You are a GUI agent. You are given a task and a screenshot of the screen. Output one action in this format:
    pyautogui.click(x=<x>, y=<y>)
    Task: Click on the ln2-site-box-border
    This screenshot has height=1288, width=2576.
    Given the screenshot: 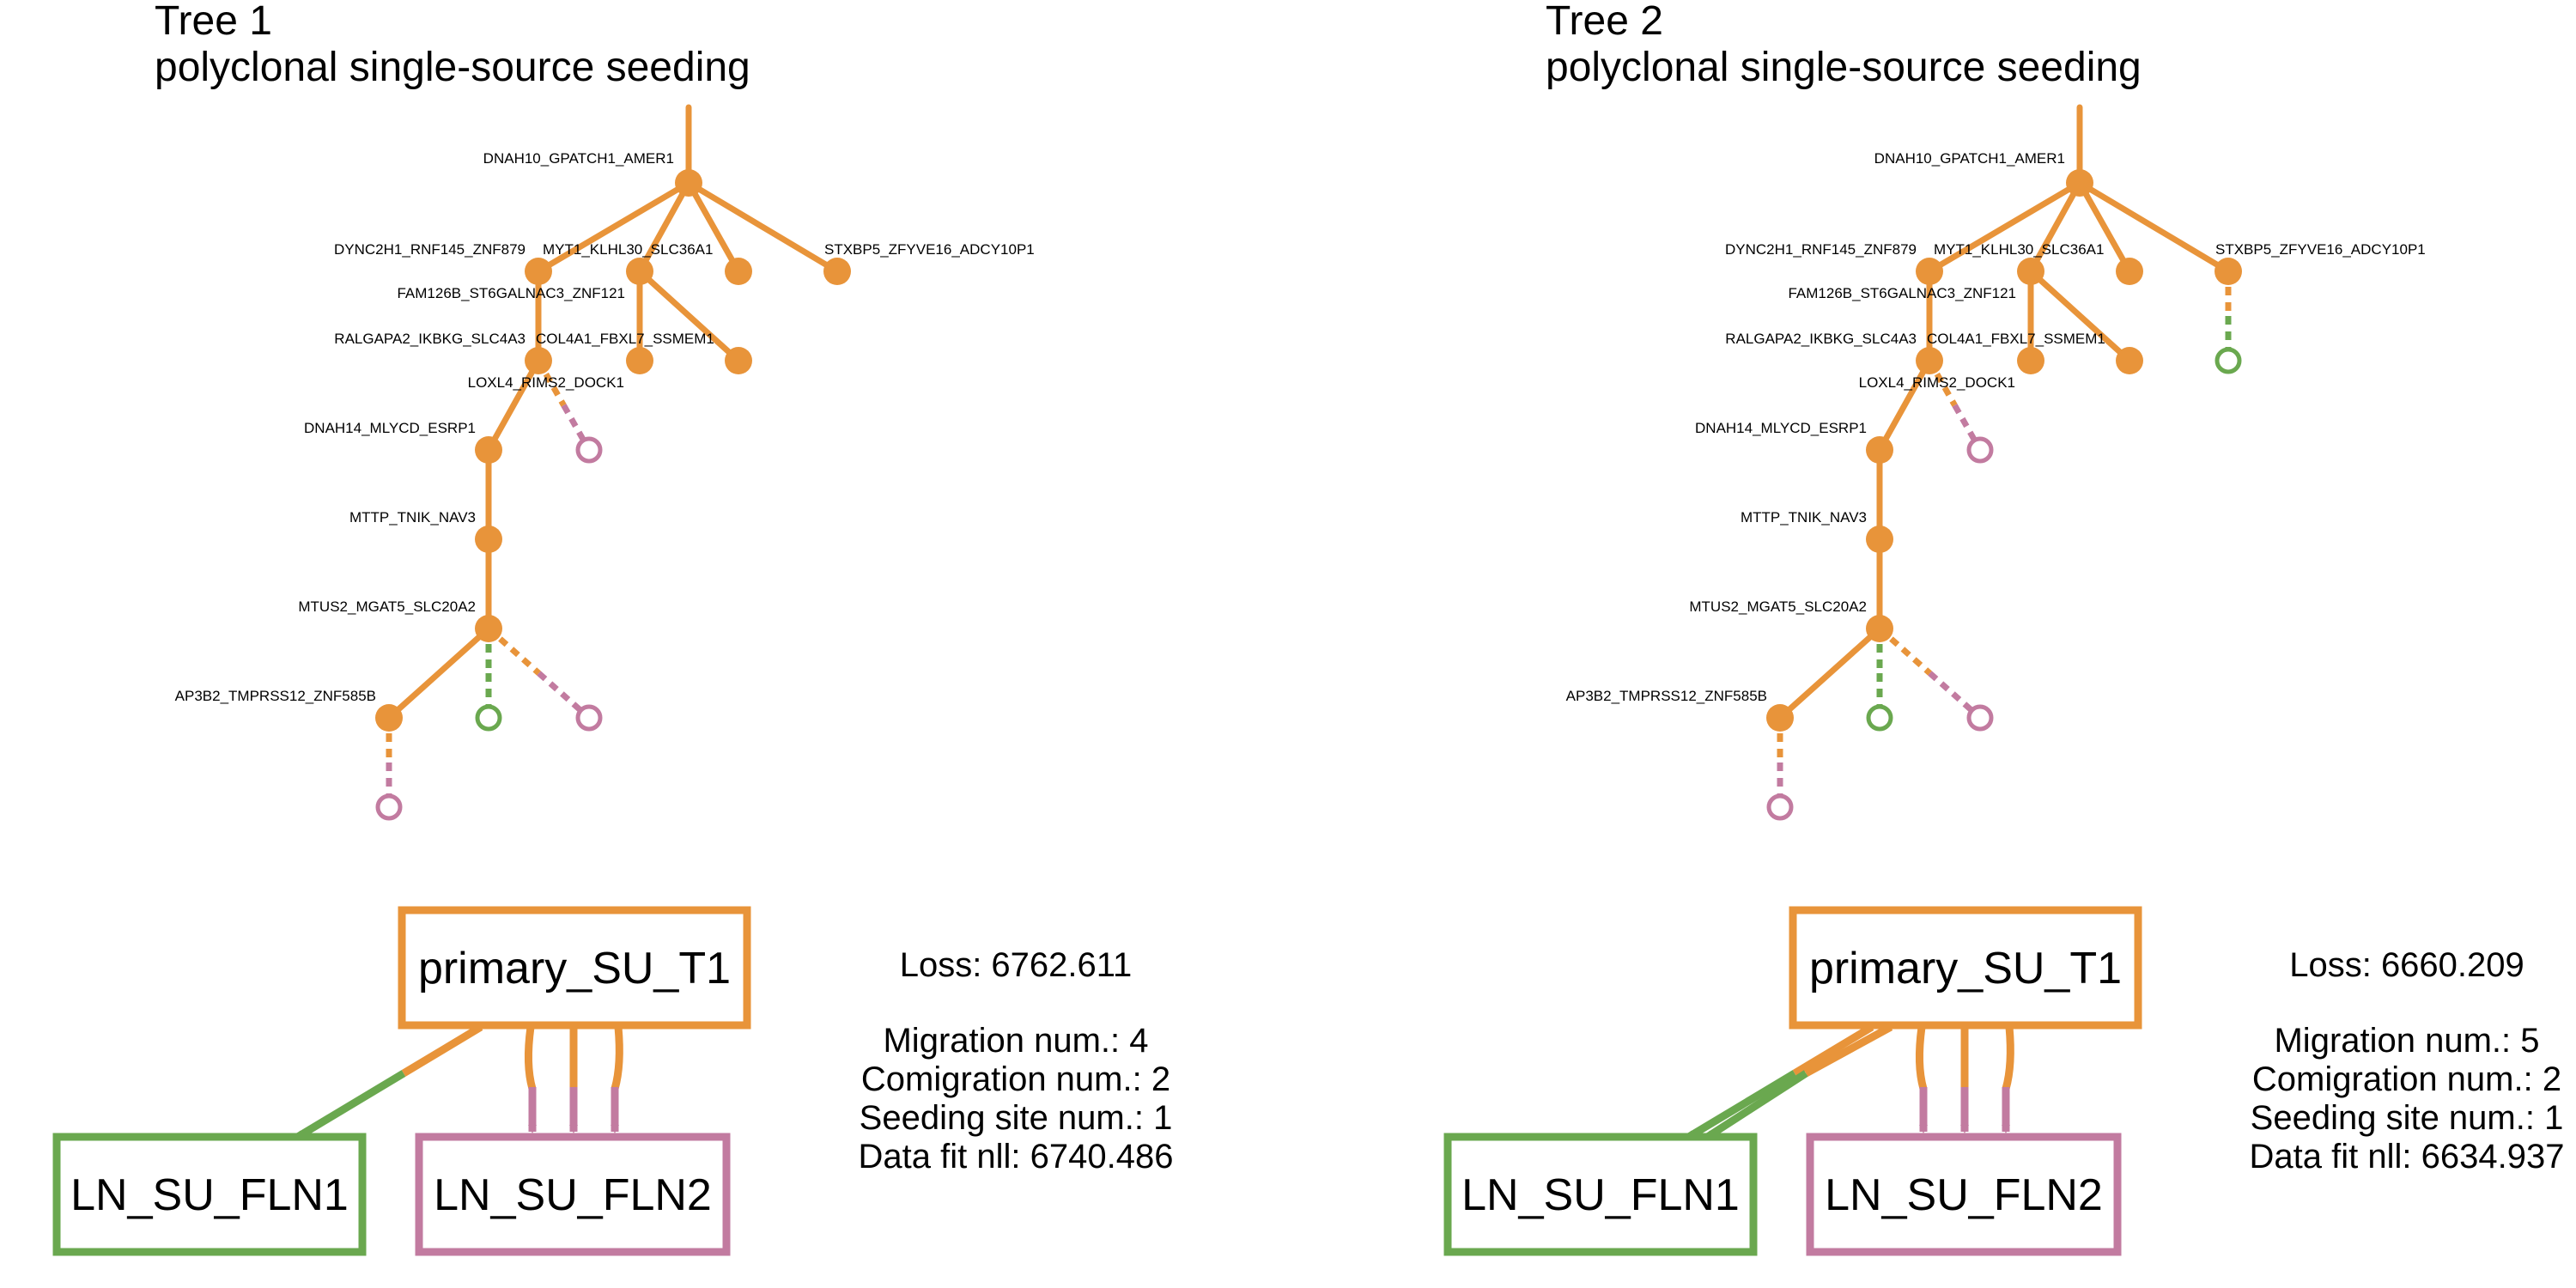 What is the action you would take?
    pyautogui.click(x=1964, y=1195)
    